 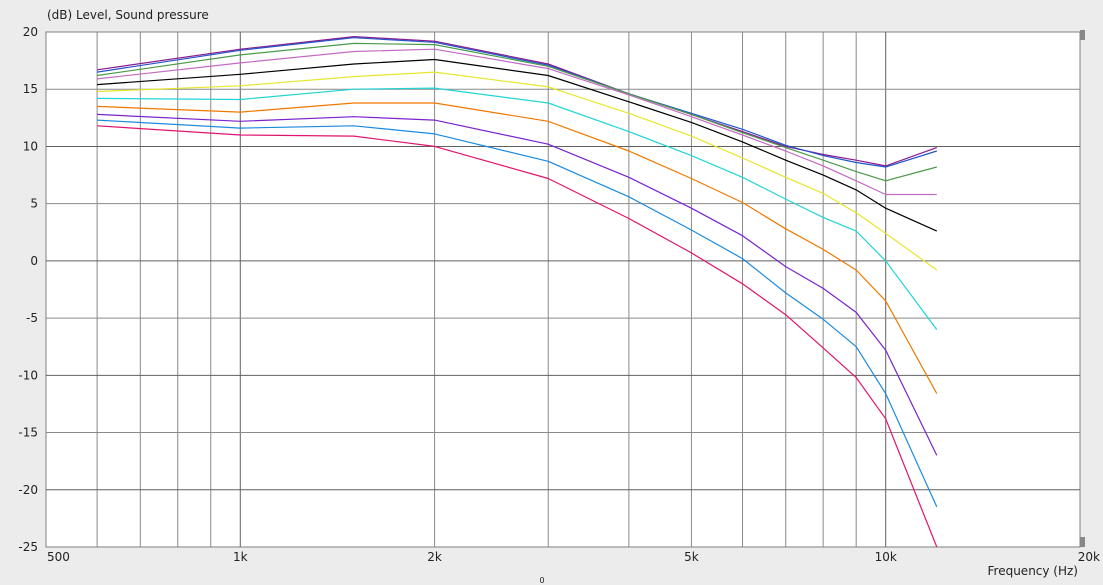 I want to click on stray-zero-label: 0, so click(x=541, y=580).